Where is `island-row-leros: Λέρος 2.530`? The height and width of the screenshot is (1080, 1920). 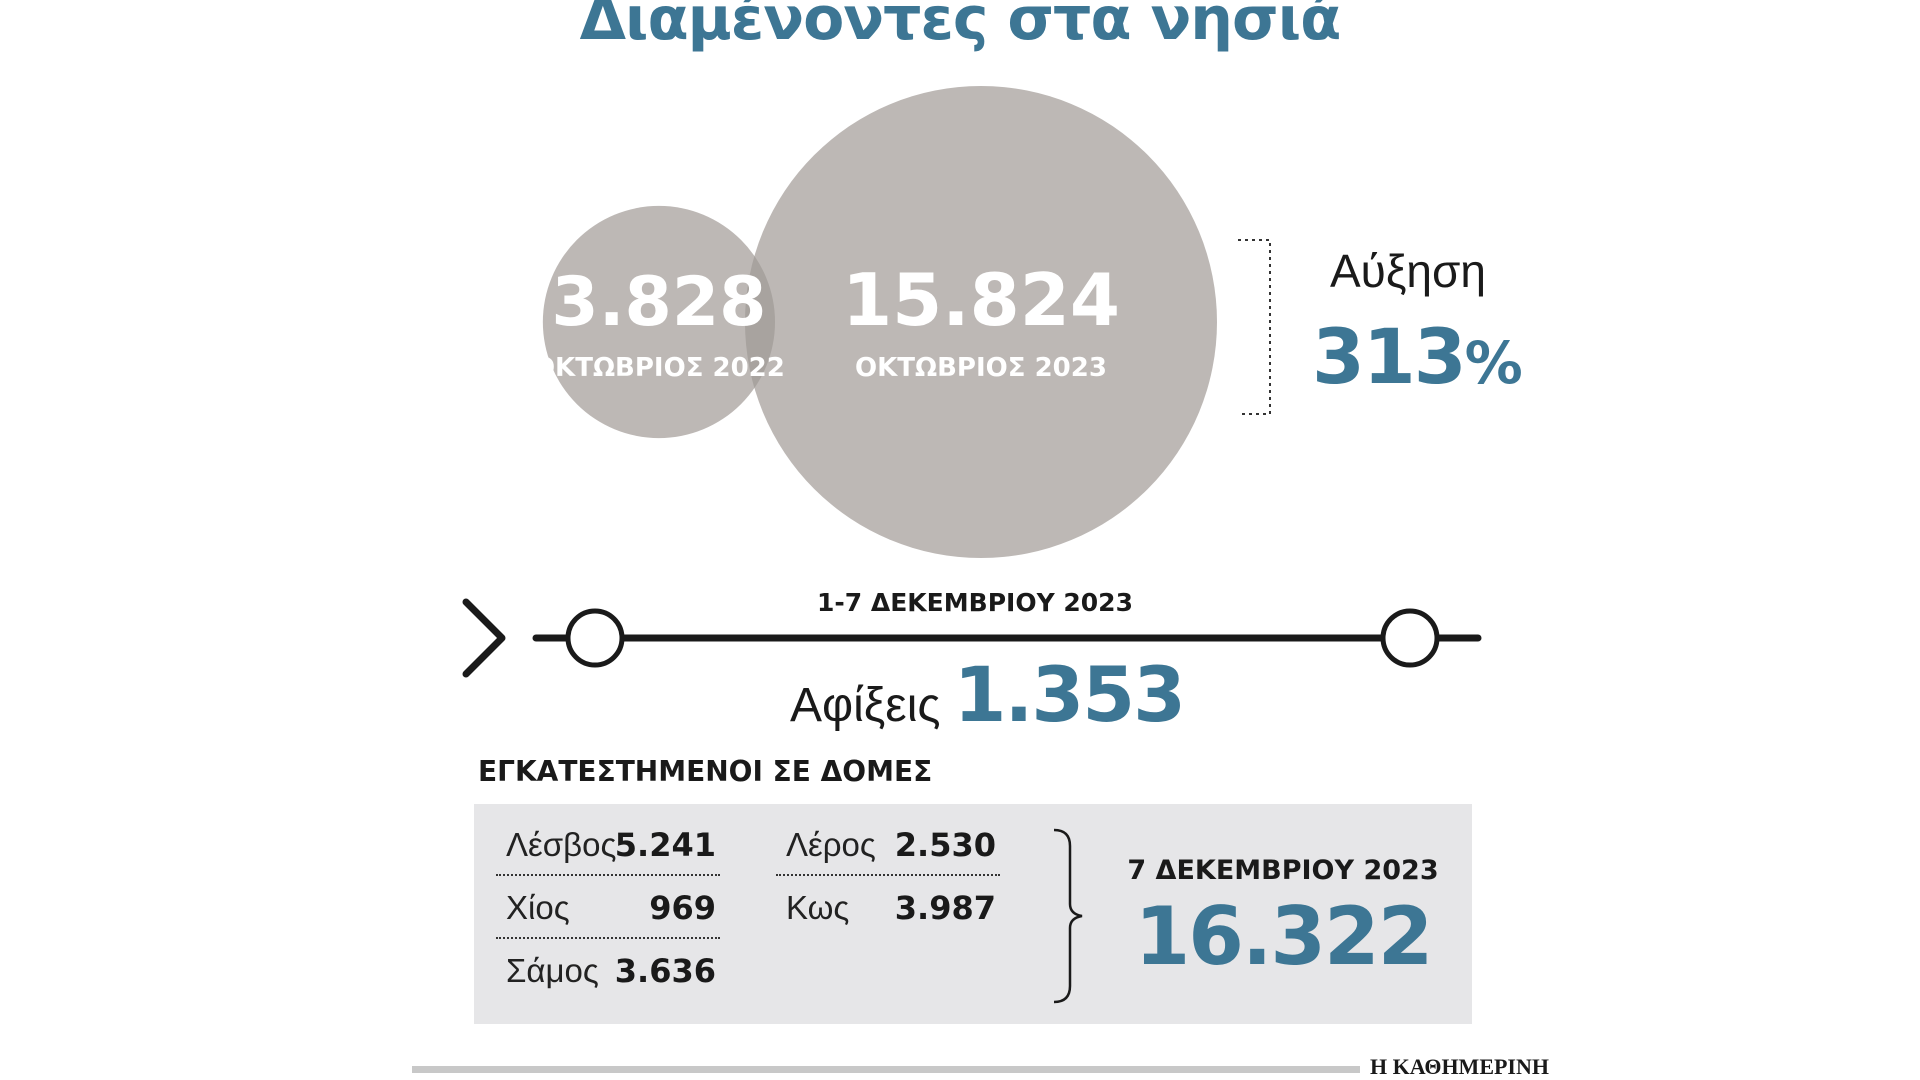 island-row-leros: Λέρος 2.530 is located at coordinates (888, 846).